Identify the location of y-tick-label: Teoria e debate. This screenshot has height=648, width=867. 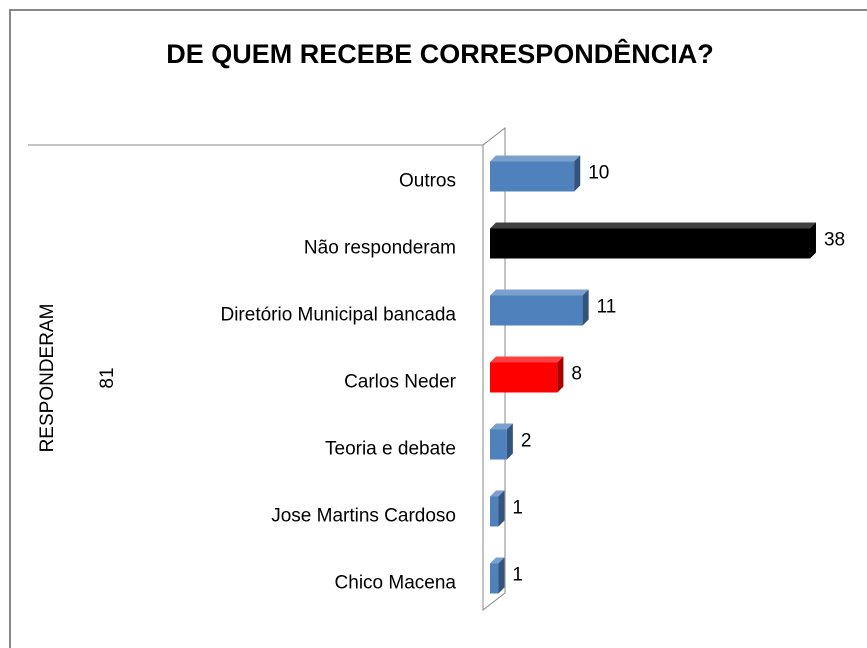
(390, 449).